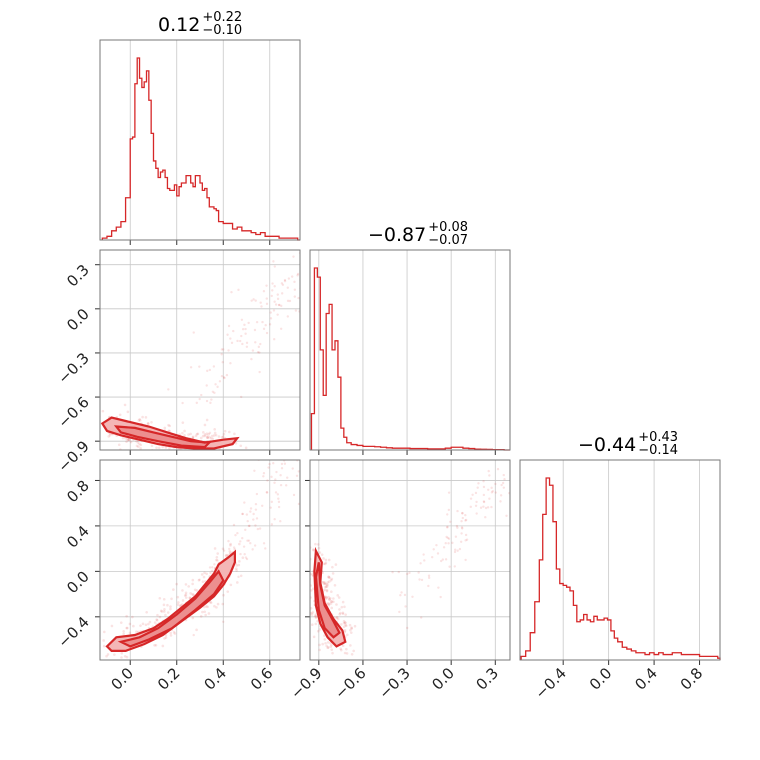 The image size is (760, 760). What do you see at coordinates (215, 679) in the screenshot?
I see `xtick-label-0-2: 0.4` at bounding box center [215, 679].